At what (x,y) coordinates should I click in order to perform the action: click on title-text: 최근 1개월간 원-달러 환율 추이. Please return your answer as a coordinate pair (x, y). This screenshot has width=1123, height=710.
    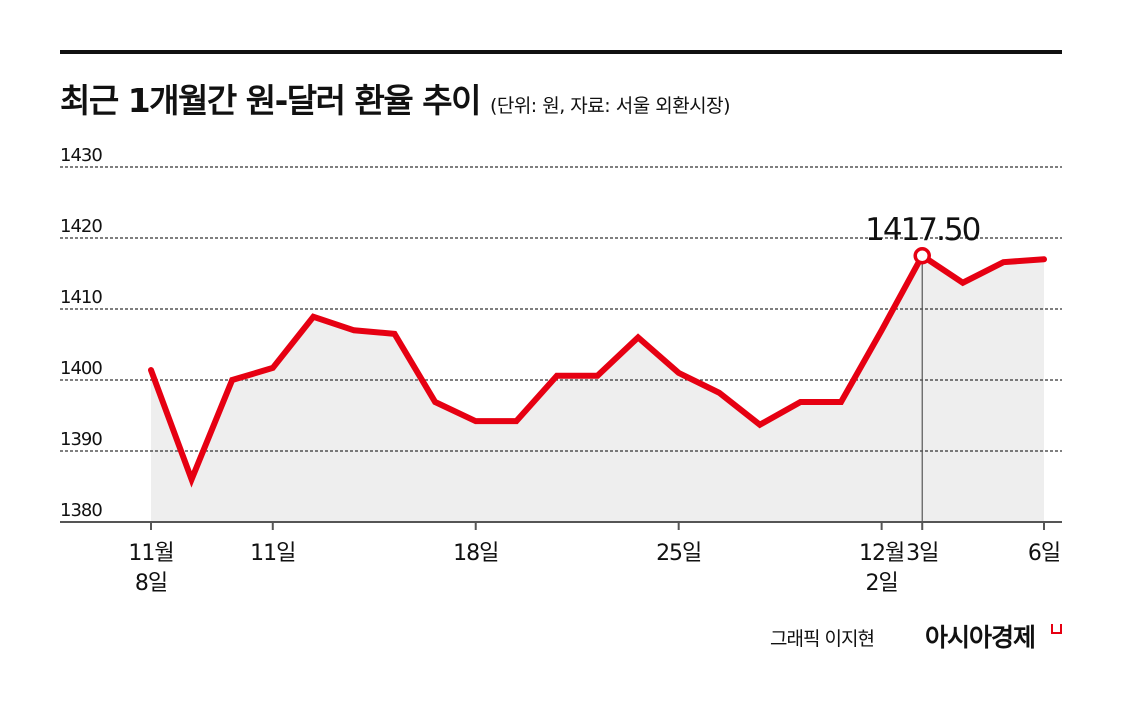
    Looking at the image, I should click on (270, 100).